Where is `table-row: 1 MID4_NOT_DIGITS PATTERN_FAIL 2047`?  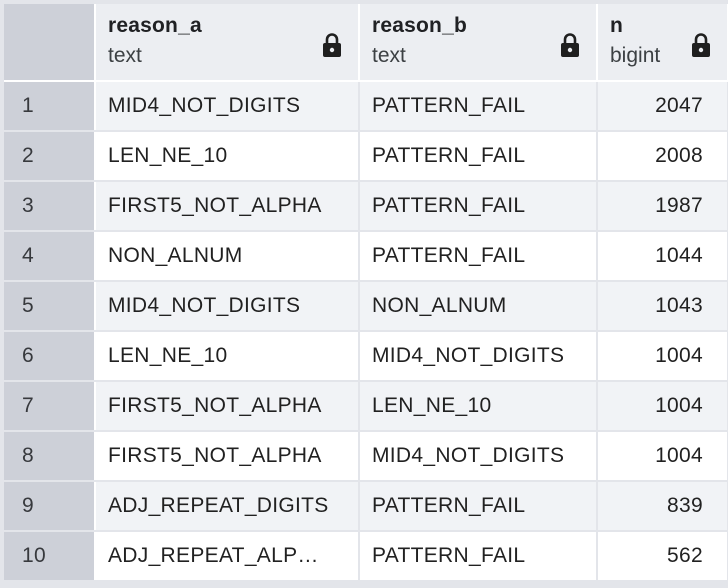
table-row: 1 MID4_NOT_DIGITS PATTERN_FAIL 2047 is located at coordinates (366, 106).